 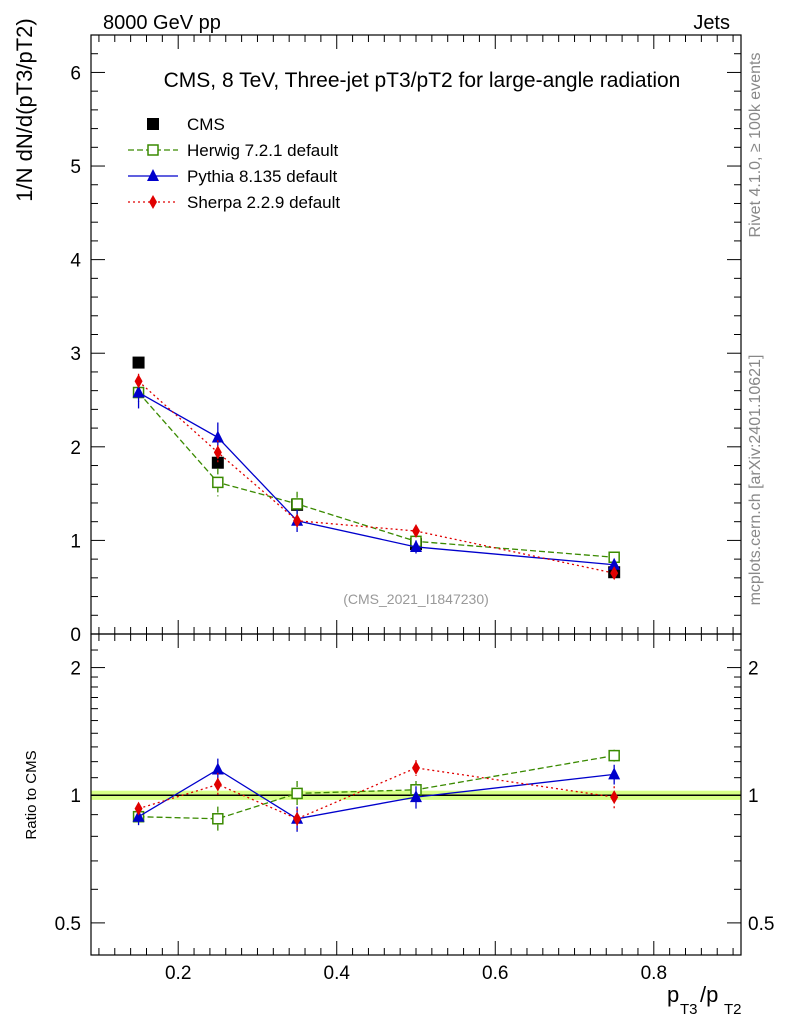 What do you see at coordinates (753, 669) in the screenshot?
I see `ratio-y-tick-label-right: 2` at bounding box center [753, 669].